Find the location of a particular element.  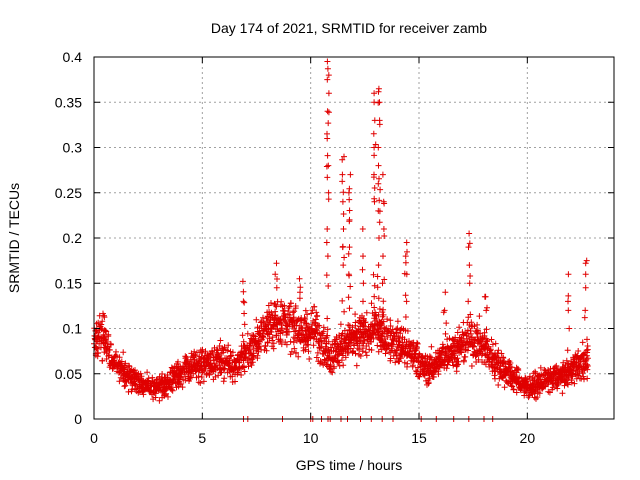

y-tick-label: 0.2 is located at coordinates (73, 238).